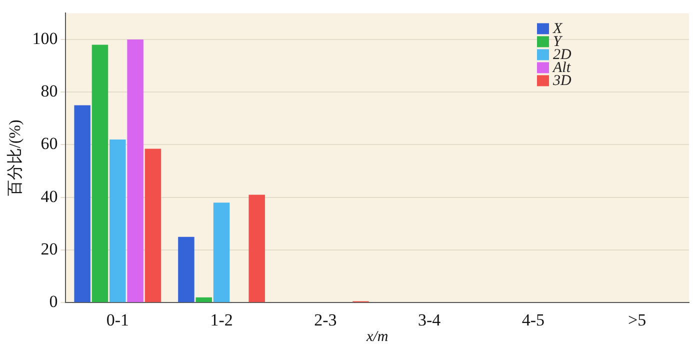  Describe the element at coordinates (45, 38) in the screenshot. I see `y-tick-label: 100` at that location.